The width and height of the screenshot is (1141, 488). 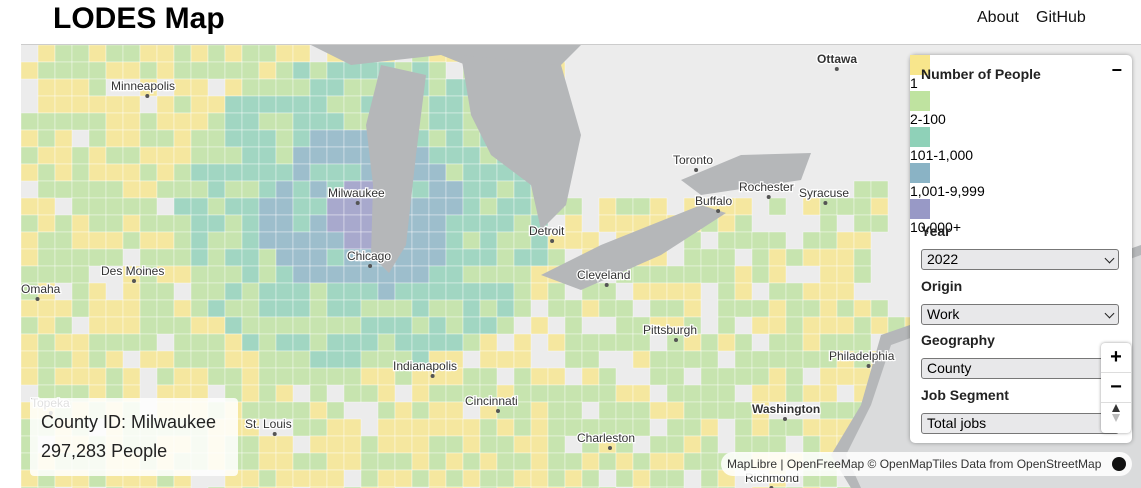 I want to click on compass-icon, so click(x=1116, y=413).